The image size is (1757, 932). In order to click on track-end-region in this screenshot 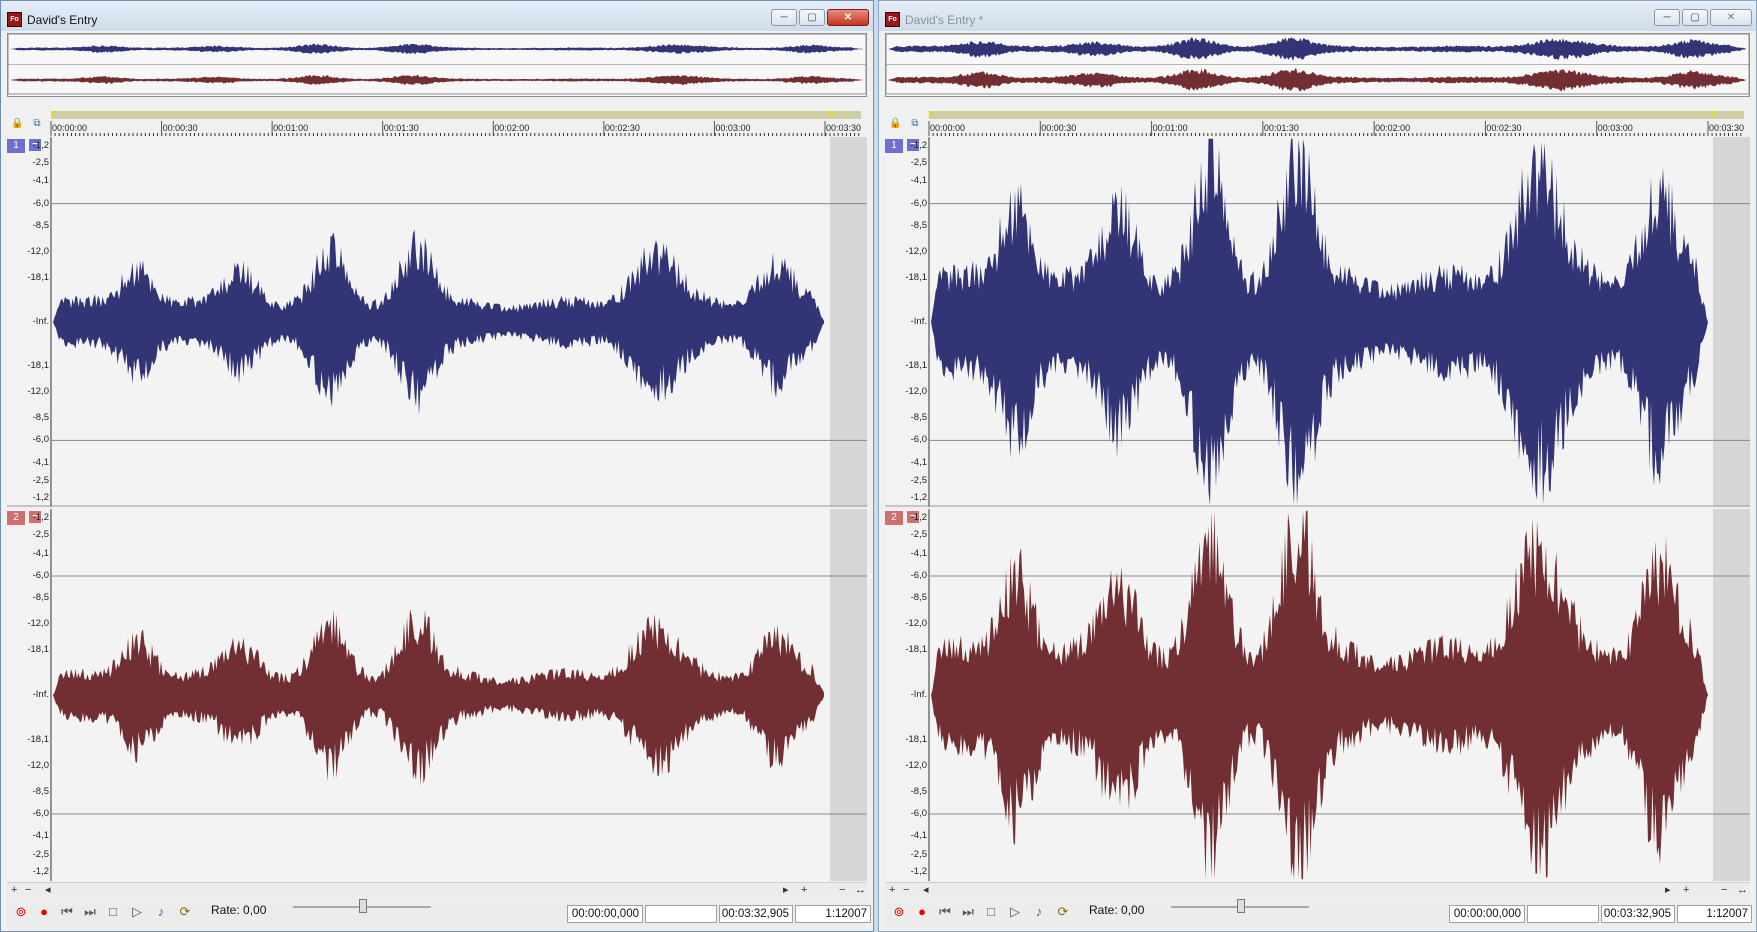, I will do `click(848, 695)`.